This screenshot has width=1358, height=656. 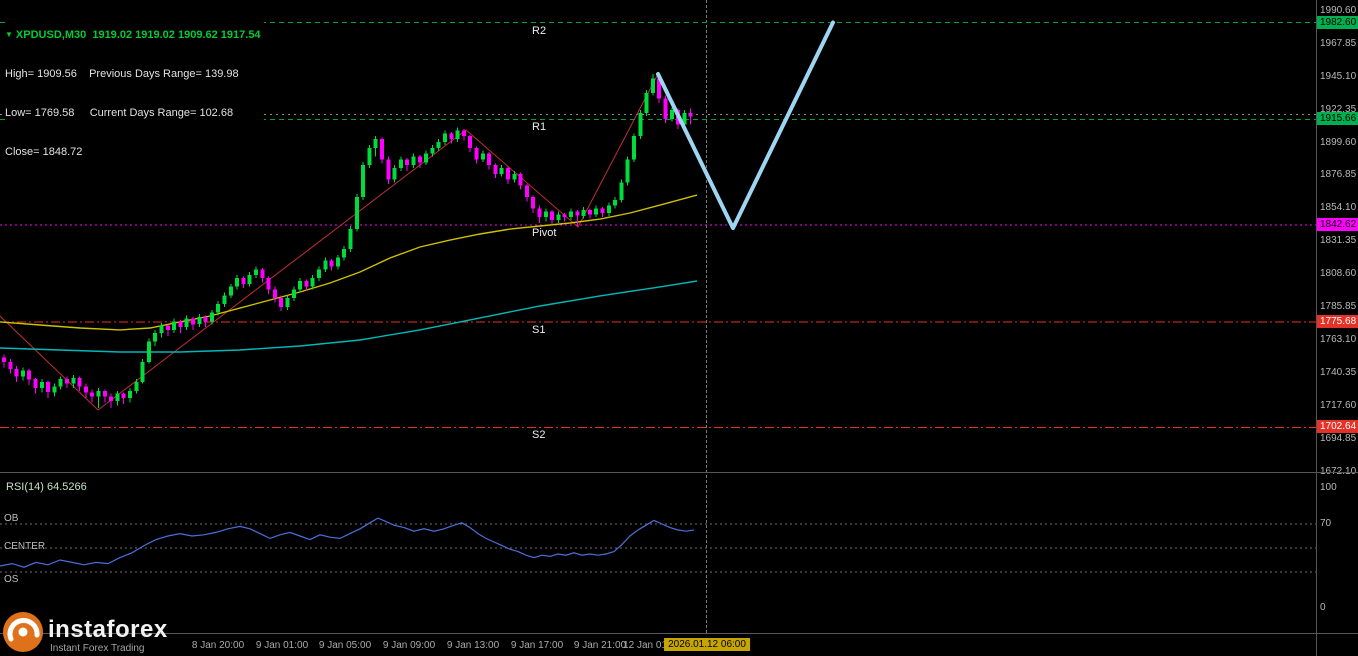 What do you see at coordinates (706, 316) in the screenshot?
I see `time-cursor-vline` at bounding box center [706, 316].